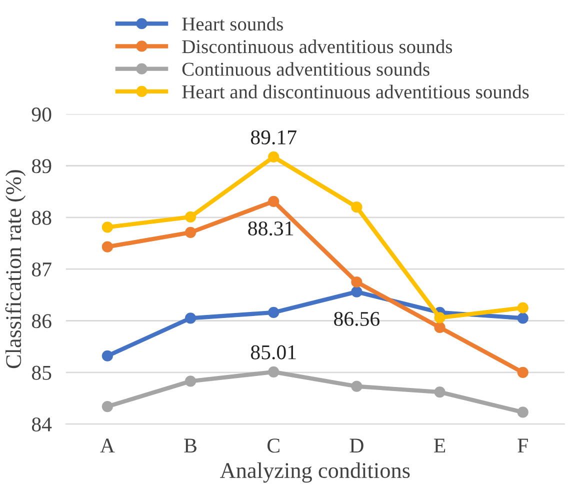  Describe the element at coordinates (15, 269) in the screenshot. I see `y-axis-title: Classification rate (%)` at that location.